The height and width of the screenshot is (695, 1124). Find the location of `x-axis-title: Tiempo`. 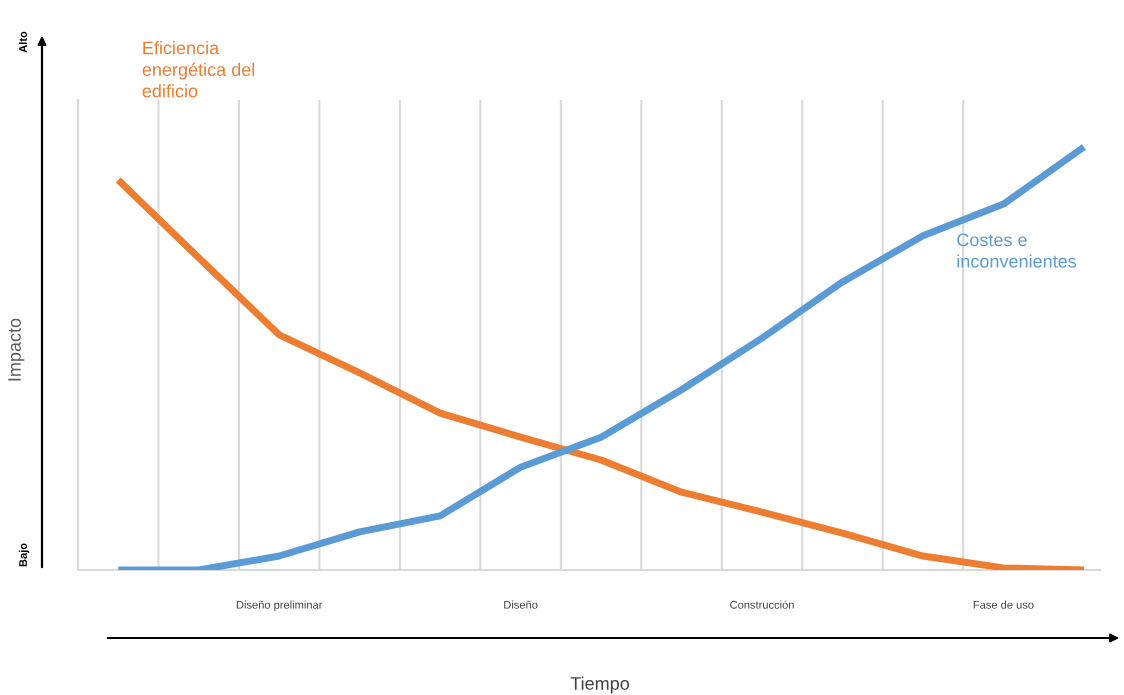

x-axis-title: Tiempo is located at coordinates (600, 685).